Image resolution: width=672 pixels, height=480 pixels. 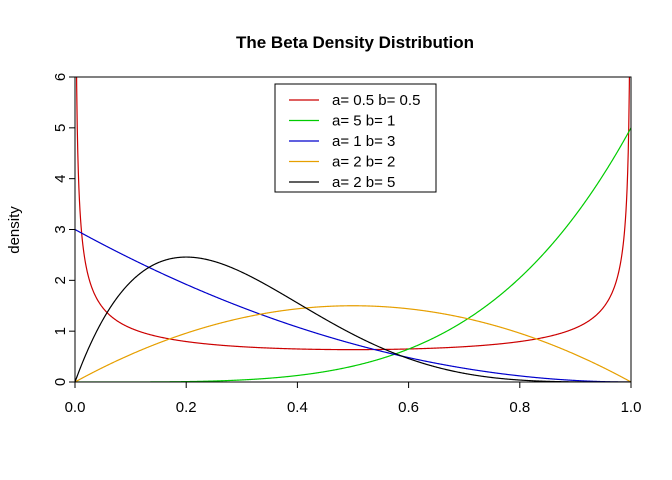 I want to click on x-tick-label: 0.8, so click(x=519, y=407).